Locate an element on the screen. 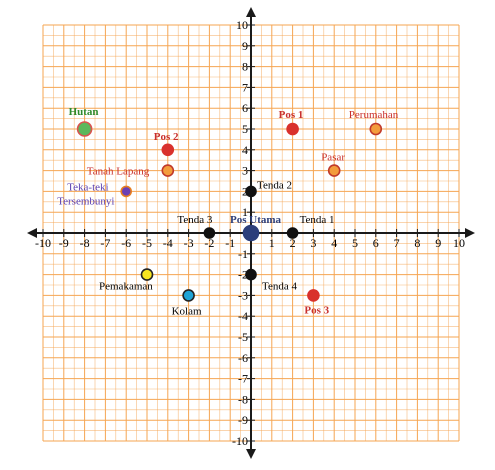 The width and height of the screenshot is (495, 470). label-kolam: Kolam is located at coordinates (187, 311).